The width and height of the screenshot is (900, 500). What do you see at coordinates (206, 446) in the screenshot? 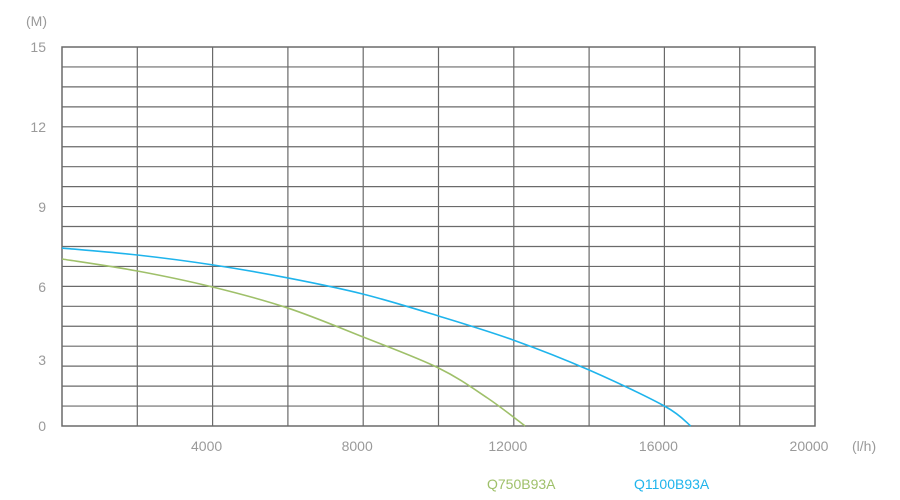
I see `x-tick-label: 4000` at bounding box center [206, 446].